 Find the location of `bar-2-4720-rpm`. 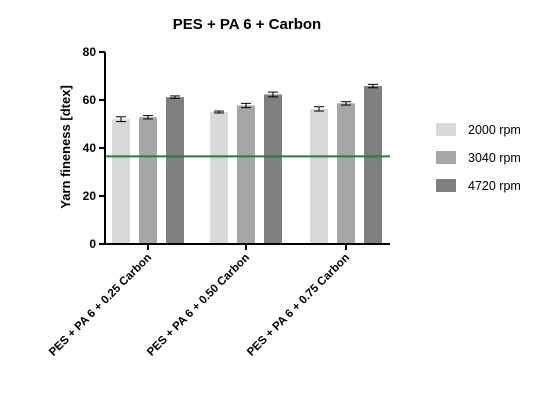

bar-2-4720-rpm is located at coordinates (273, 169).